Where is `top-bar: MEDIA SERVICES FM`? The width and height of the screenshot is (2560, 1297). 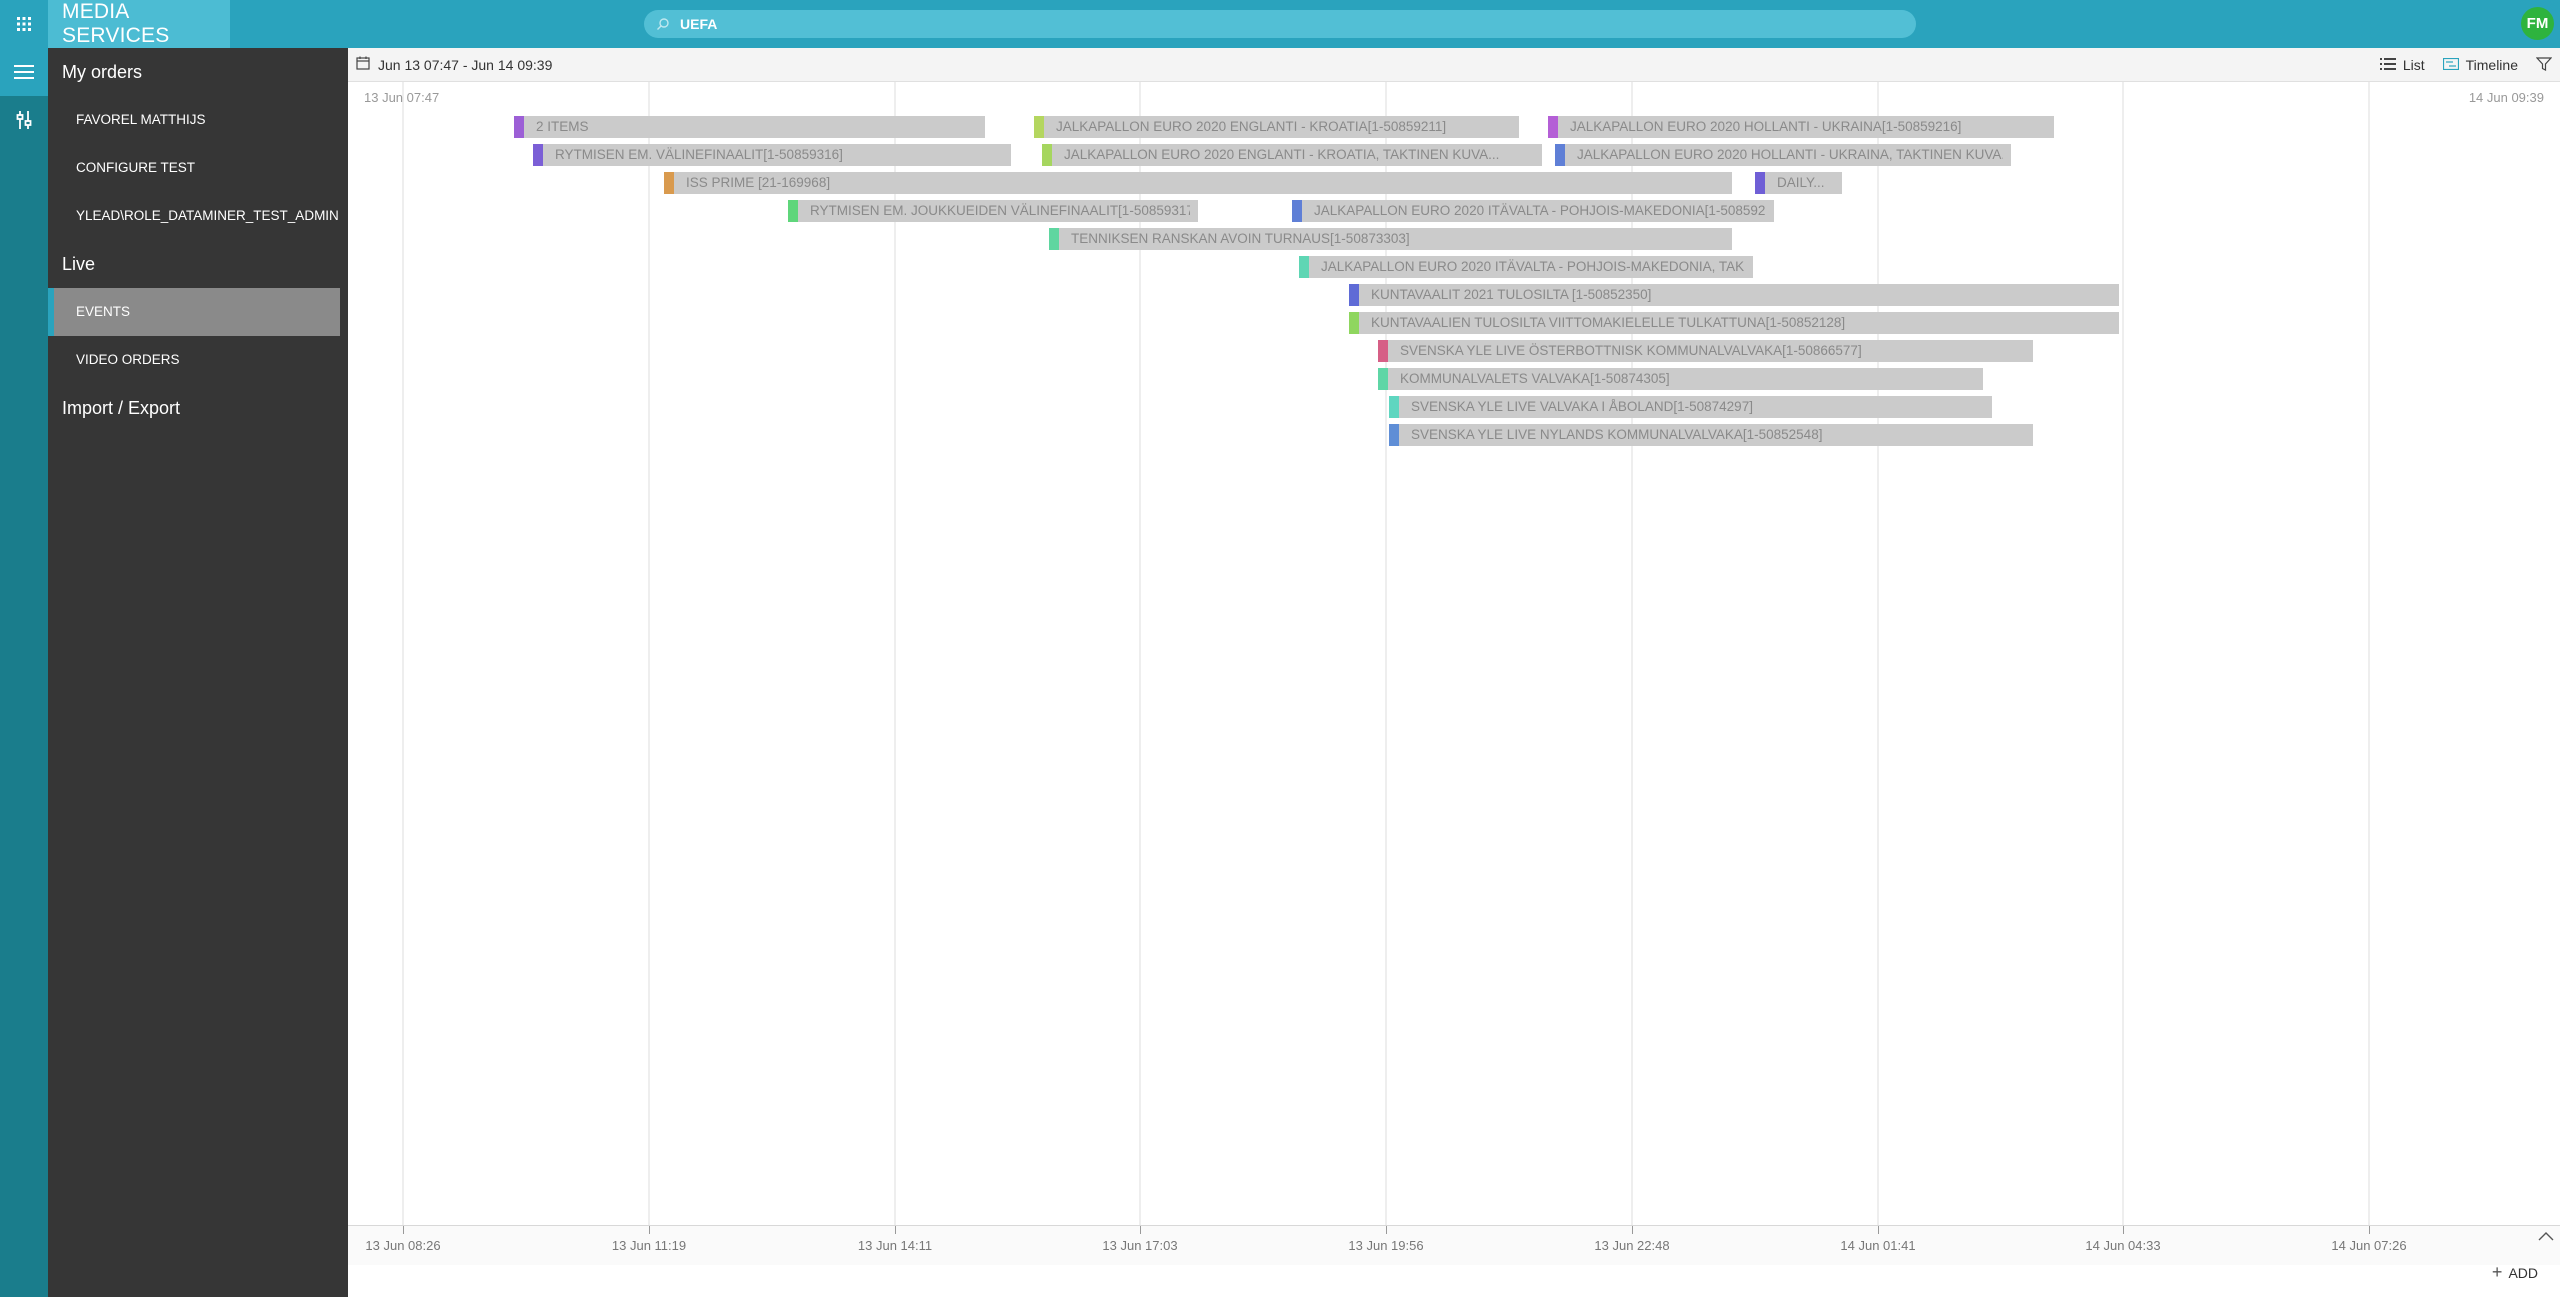 top-bar: MEDIA SERVICES FM is located at coordinates (1280, 24).